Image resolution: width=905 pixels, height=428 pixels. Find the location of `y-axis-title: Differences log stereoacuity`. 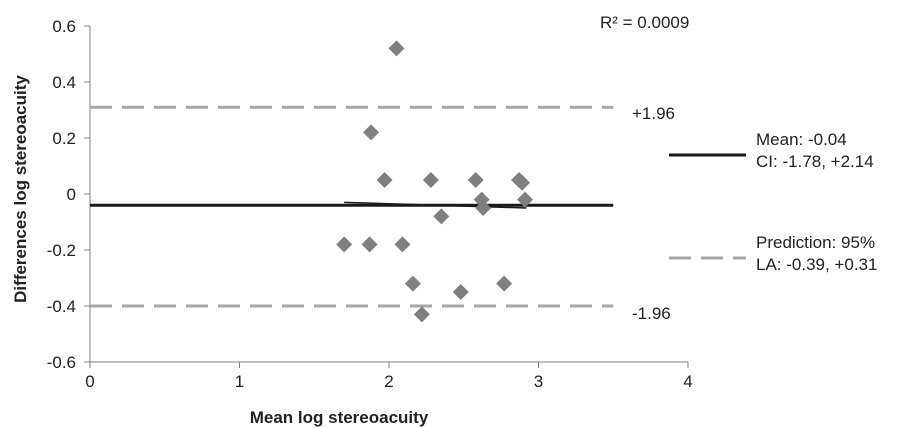

y-axis-title: Differences log stereoacuity is located at coordinates (20, 189).